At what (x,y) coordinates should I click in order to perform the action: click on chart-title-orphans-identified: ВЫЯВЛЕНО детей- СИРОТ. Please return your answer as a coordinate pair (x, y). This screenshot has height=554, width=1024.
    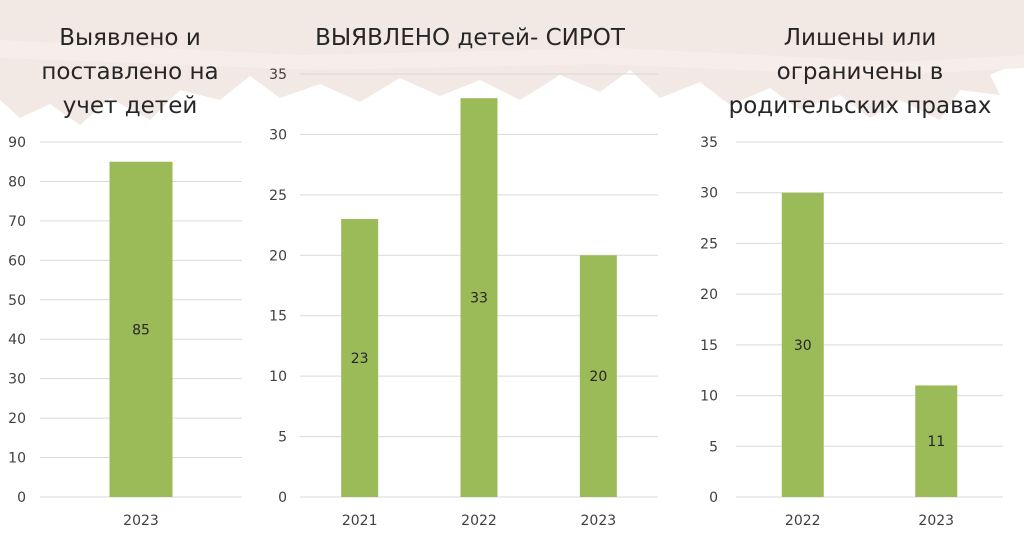
    Looking at the image, I should click on (470, 38).